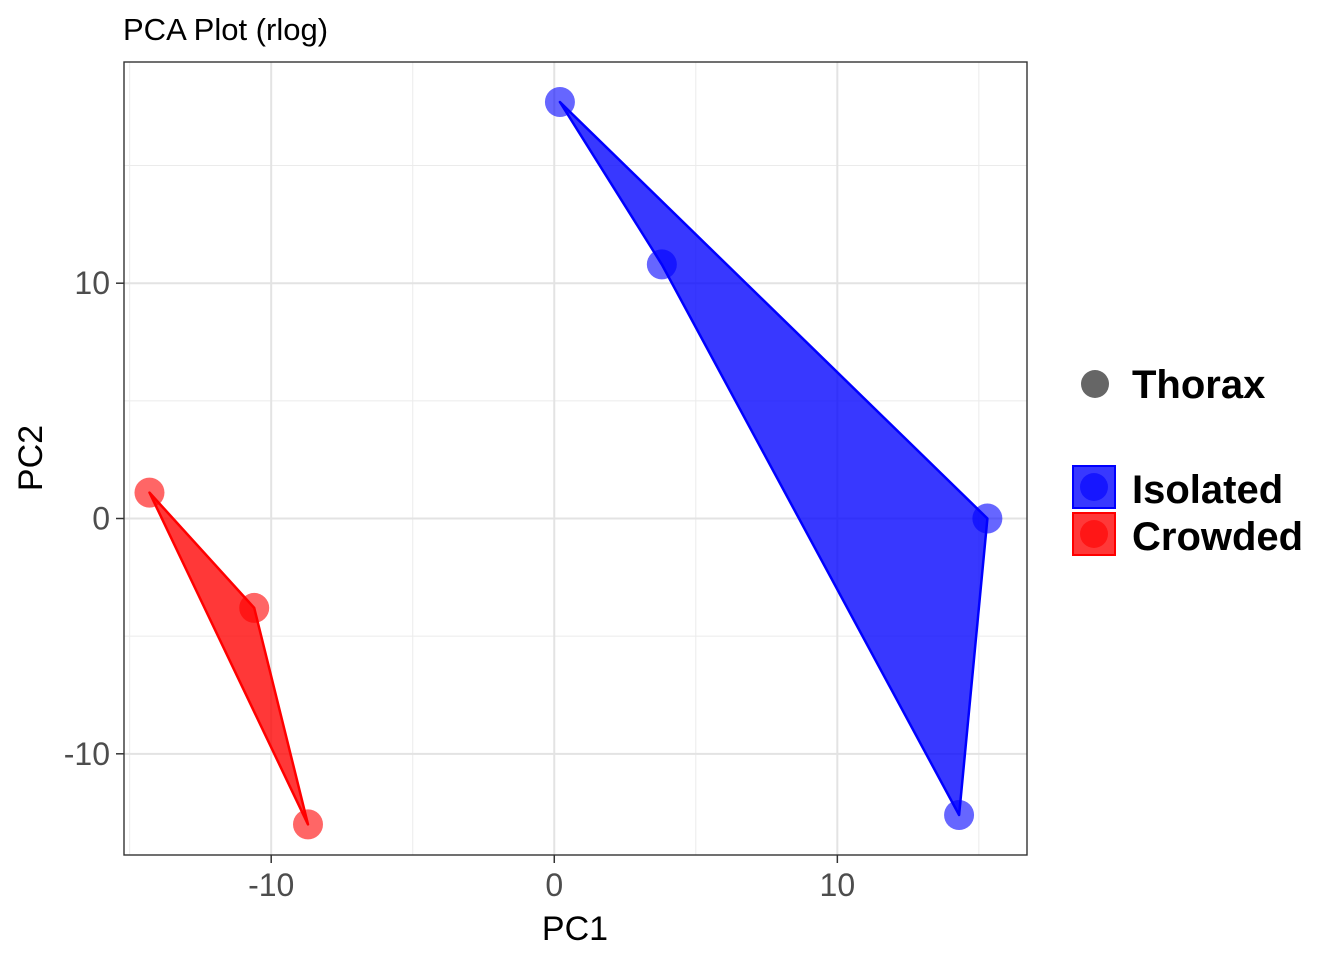 The height and width of the screenshot is (960, 1344). Describe the element at coordinates (271, 885) in the screenshot. I see `x-tick-label: -10` at that location.